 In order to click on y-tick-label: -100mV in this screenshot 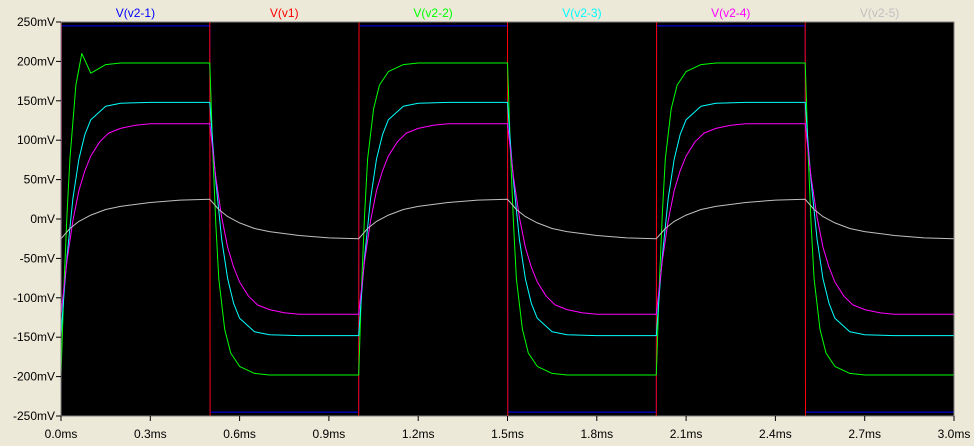, I will do `click(34, 298)`.